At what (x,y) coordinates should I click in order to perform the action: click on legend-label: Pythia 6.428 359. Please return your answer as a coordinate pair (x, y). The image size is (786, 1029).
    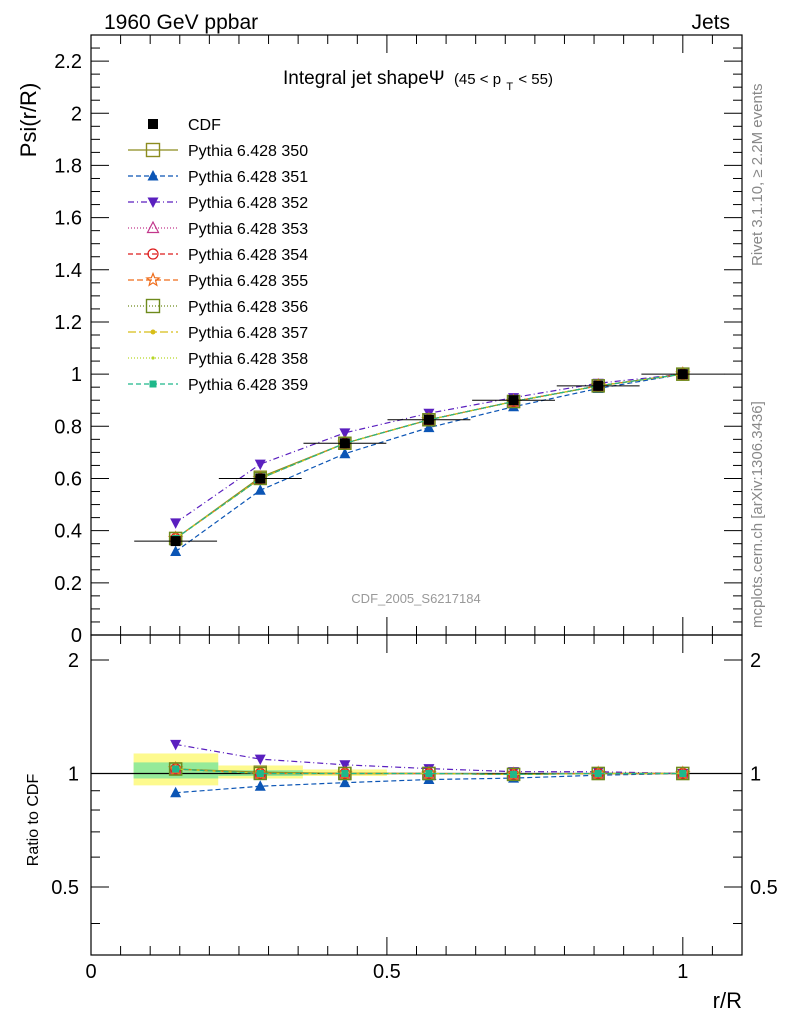
    Looking at the image, I should click on (248, 385).